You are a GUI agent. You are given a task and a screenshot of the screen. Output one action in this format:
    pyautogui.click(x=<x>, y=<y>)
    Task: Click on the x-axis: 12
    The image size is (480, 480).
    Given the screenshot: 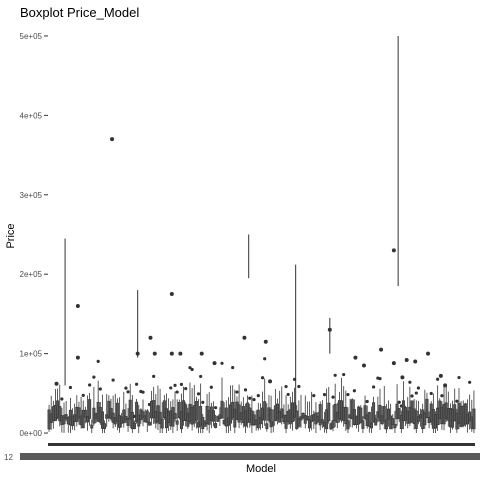 What is the action you would take?
    pyautogui.click(x=242, y=452)
    